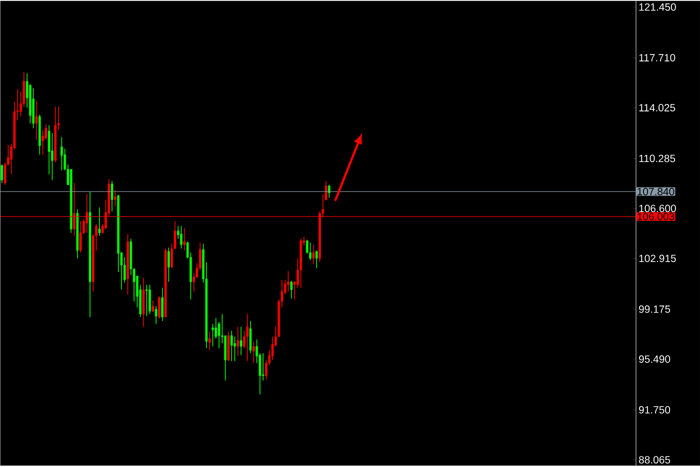 The width and height of the screenshot is (700, 467). What do you see at coordinates (657, 208) in the screenshot?
I see `y-tick-label: 106.600` at bounding box center [657, 208].